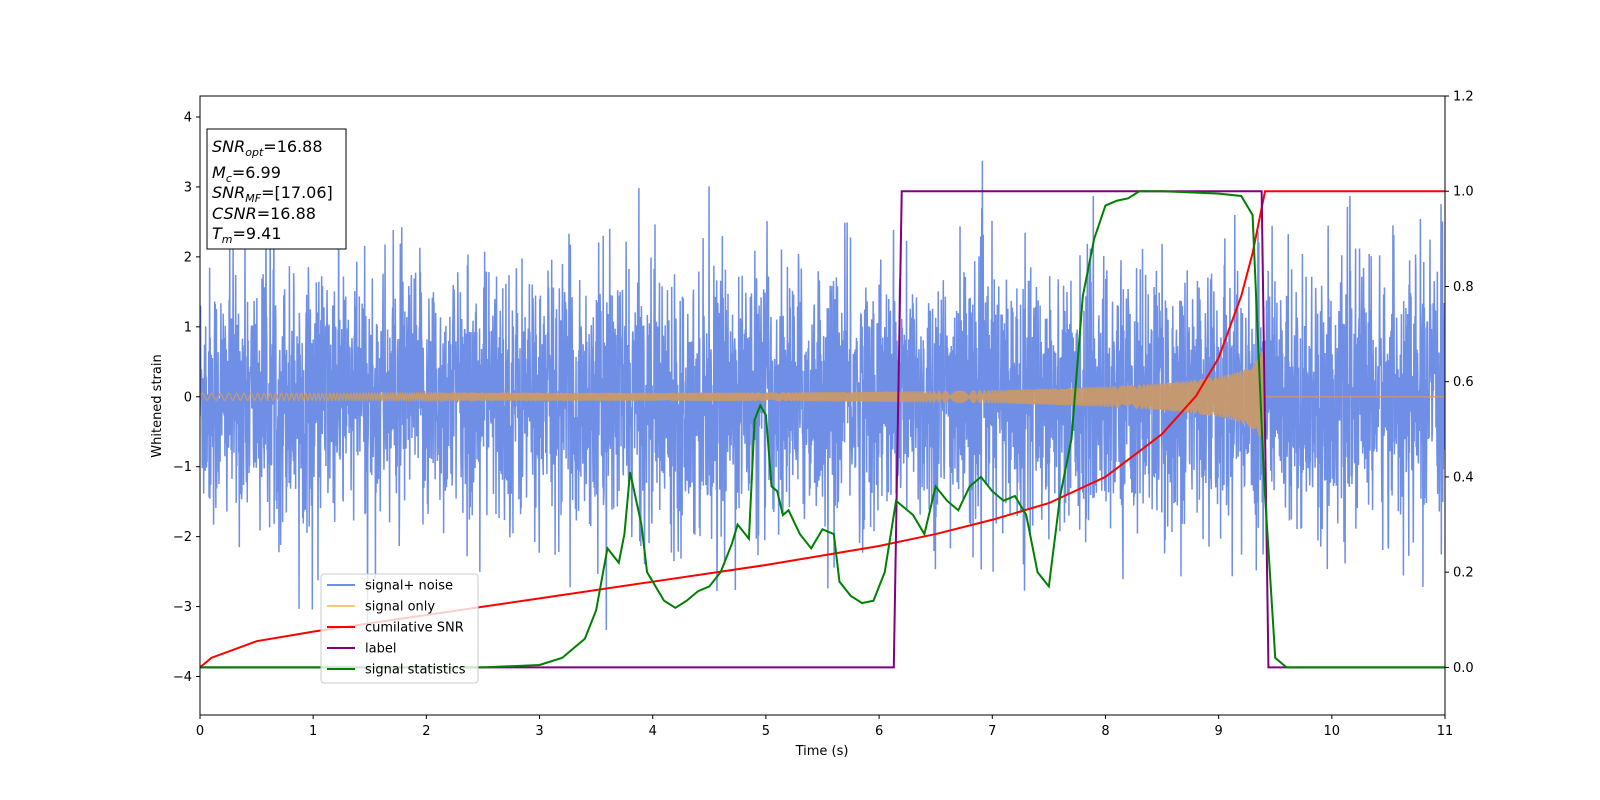 The image size is (1600, 800). What do you see at coordinates (264, 213) in the screenshot?
I see `csnr-line: CSNR=16.88` at bounding box center [264, 213].